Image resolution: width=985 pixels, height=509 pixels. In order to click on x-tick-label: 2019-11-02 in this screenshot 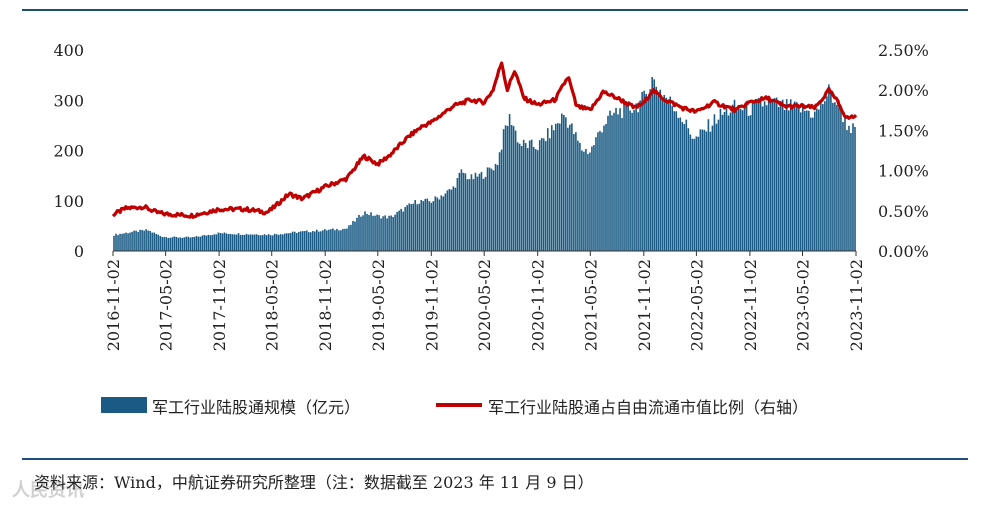, I will do `click(431, 305)`.